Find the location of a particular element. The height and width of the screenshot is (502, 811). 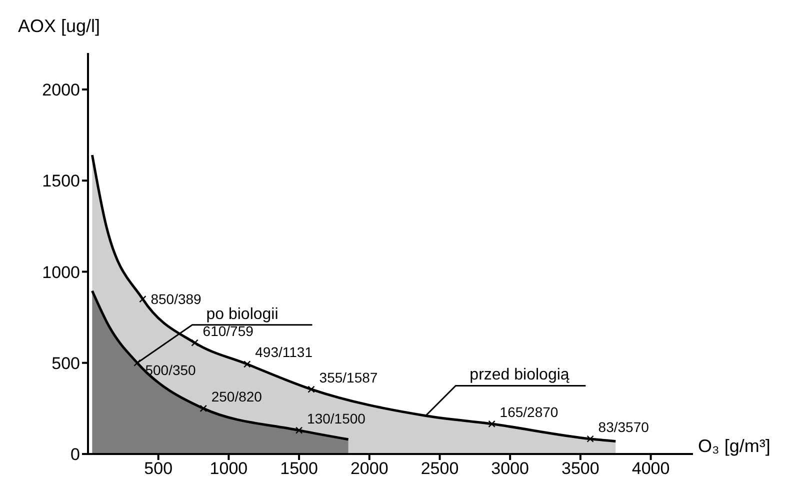

data-label: 850/389 is located at coordinates (176, 299).